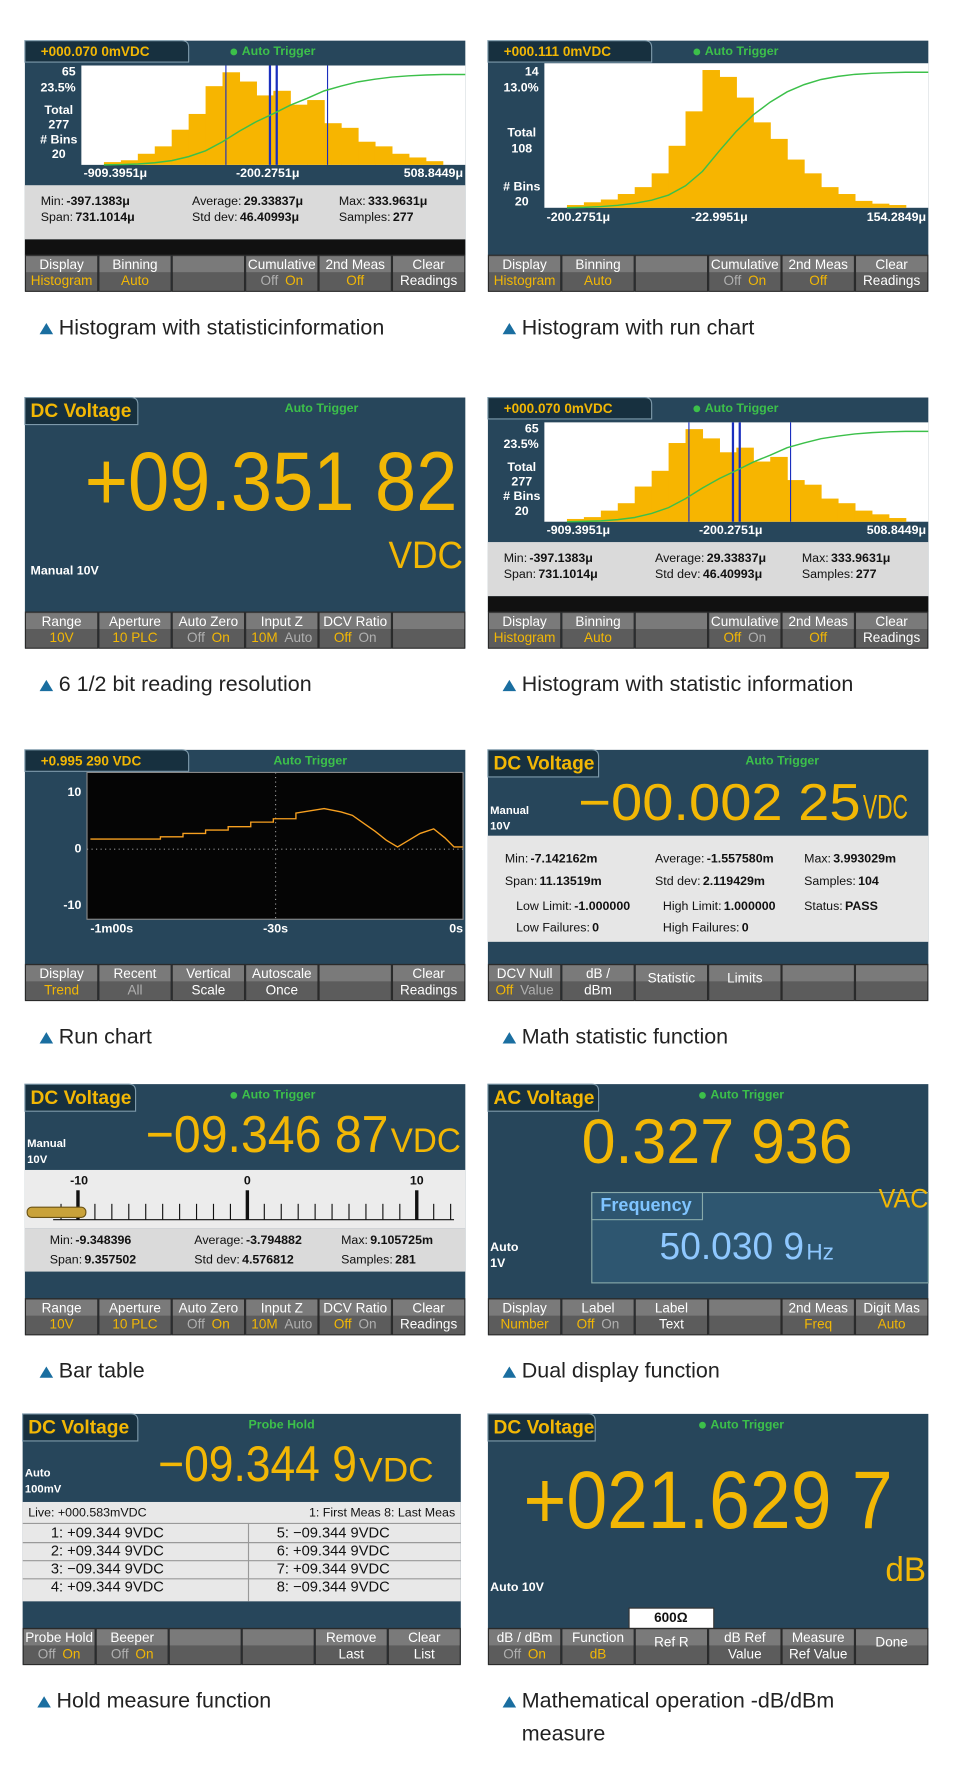 The width and height of the screenshot is (960, 1773). Describe the element at coordinates (747, 476) in the screenshot. I see `cumulative-line` at that location.